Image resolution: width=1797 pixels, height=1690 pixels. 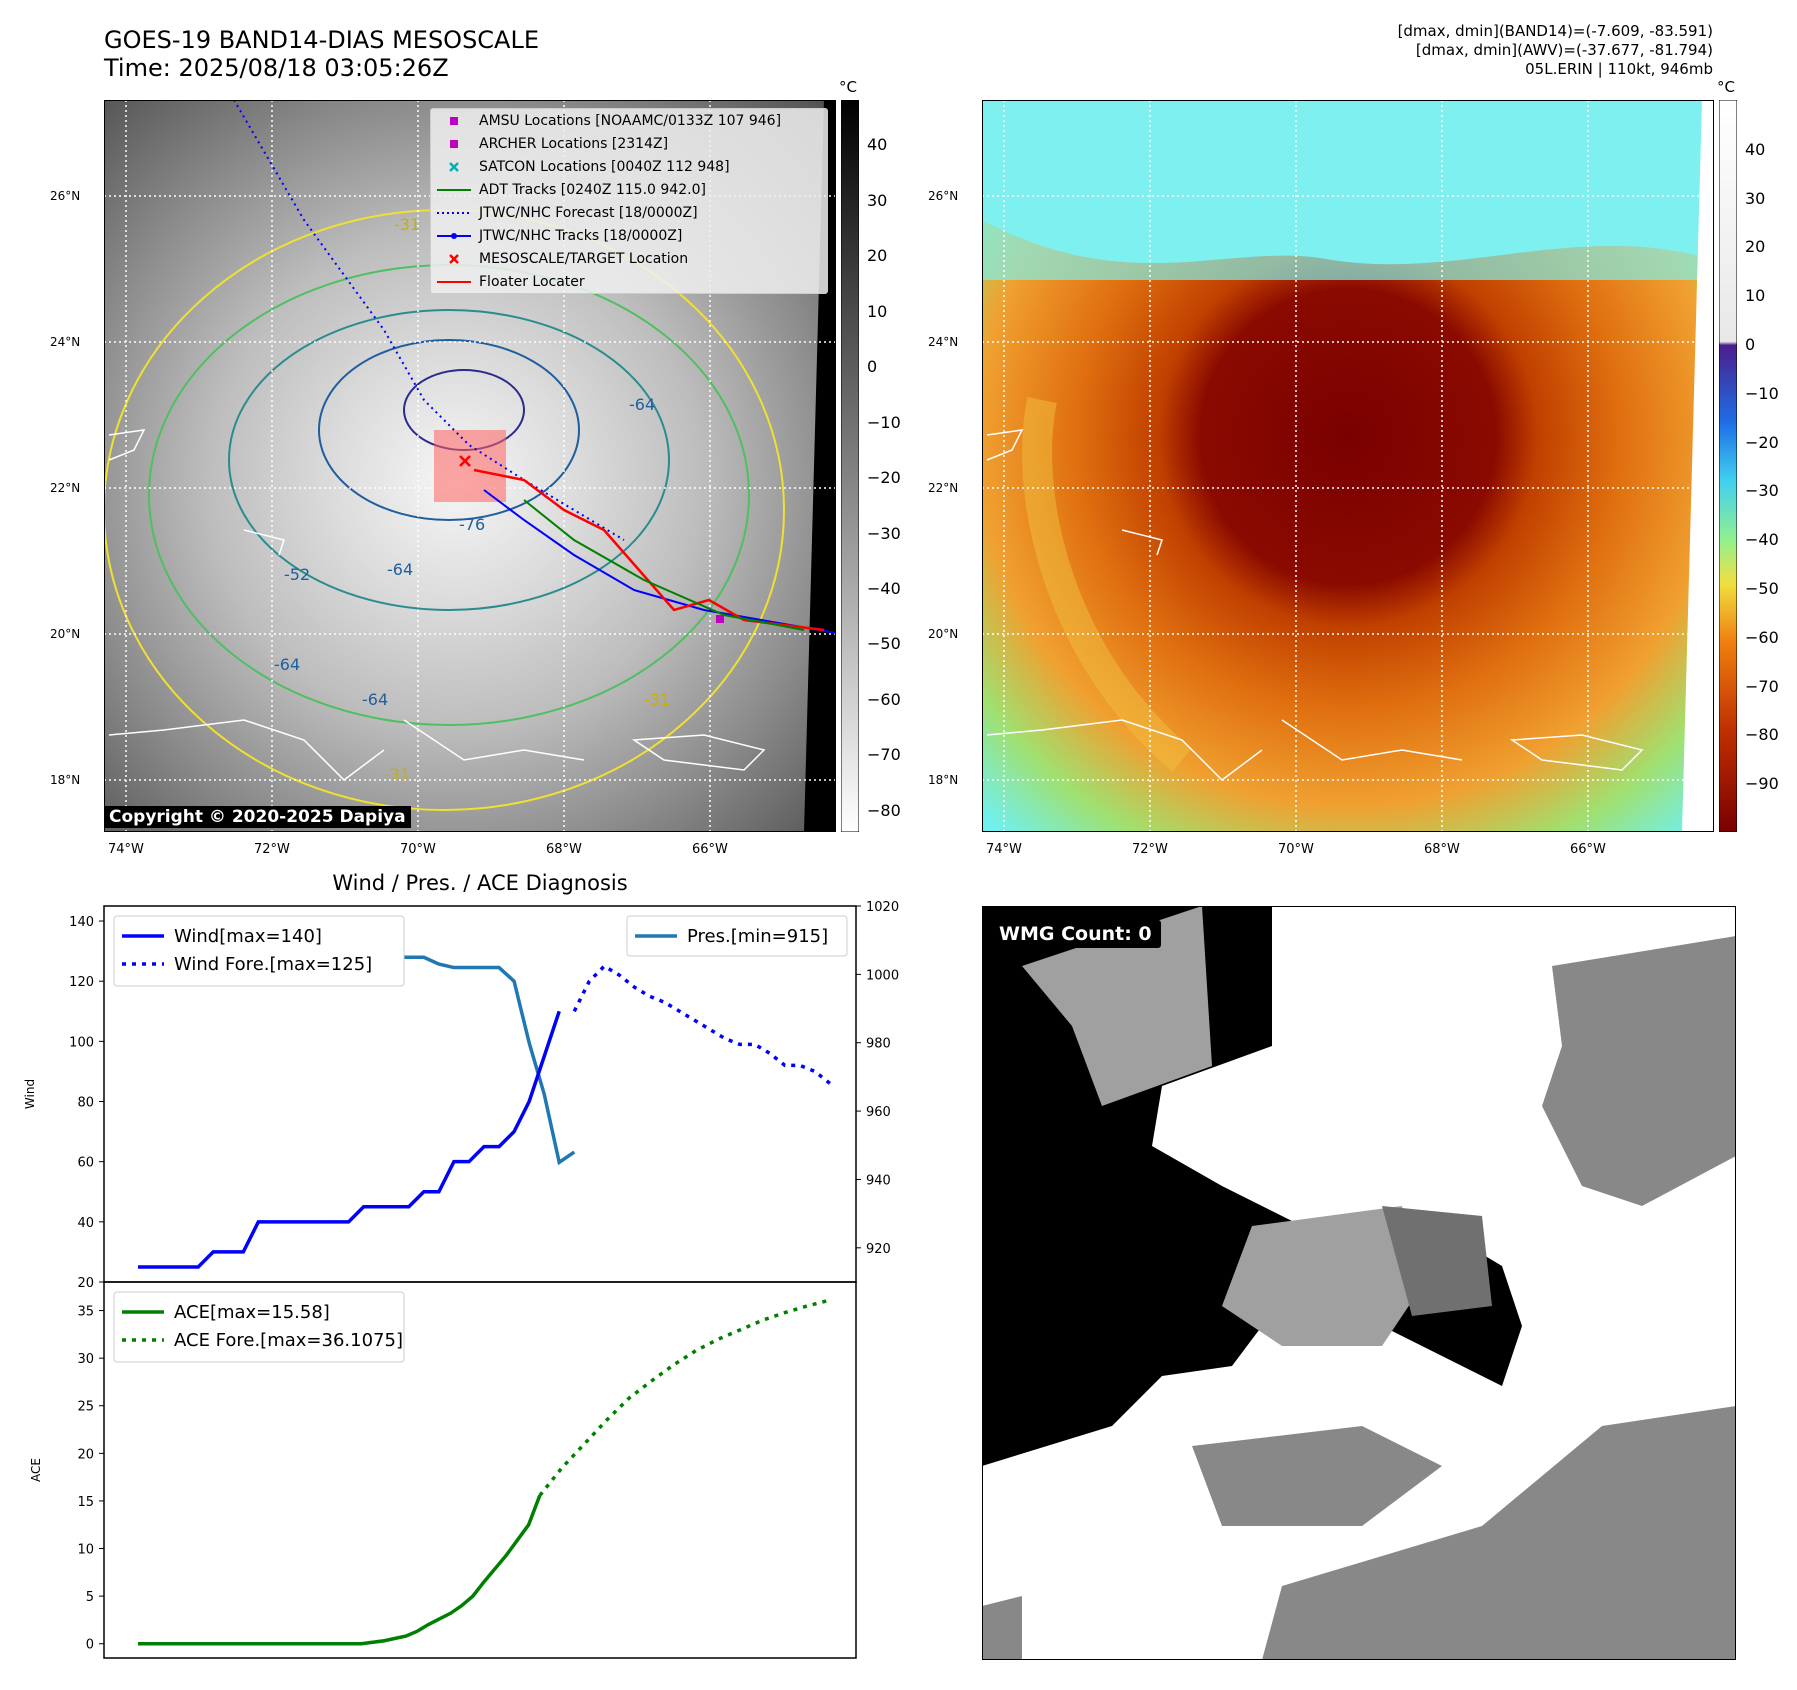 What do you see at coordinates (629, 281) in the screenshot?
I see `legend-item: Floater Locater` at bounding box center [629, 281].